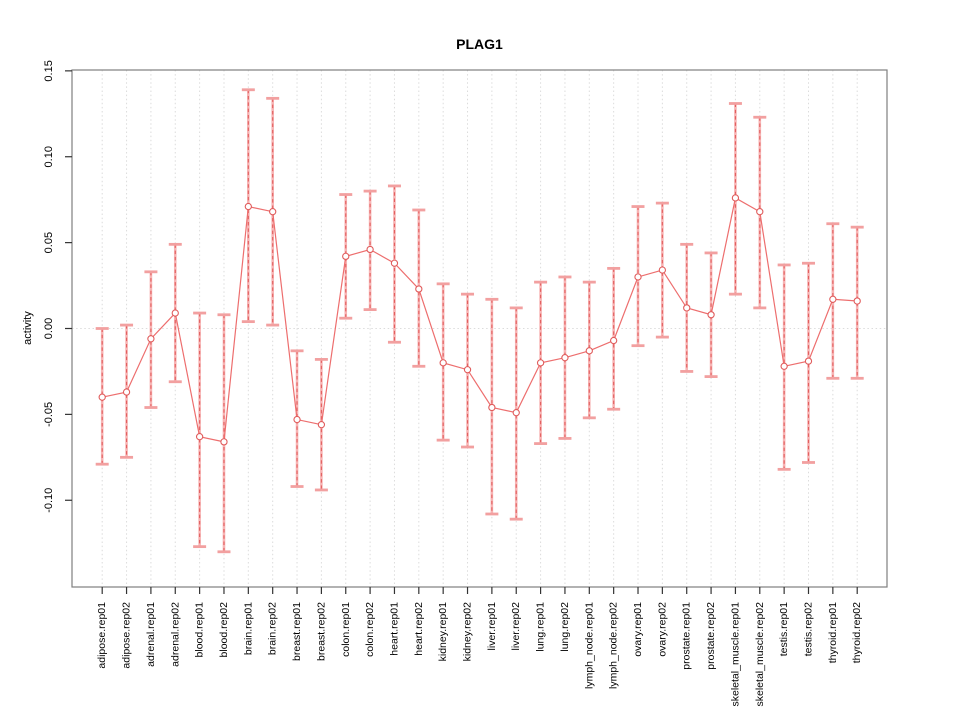 This screenshot has width=960, height=720. What do you see at coordinates (833, 632) in the screenshot?
I see `x-tick-label: thyroid.rep01` at bounding box center [833, 632].